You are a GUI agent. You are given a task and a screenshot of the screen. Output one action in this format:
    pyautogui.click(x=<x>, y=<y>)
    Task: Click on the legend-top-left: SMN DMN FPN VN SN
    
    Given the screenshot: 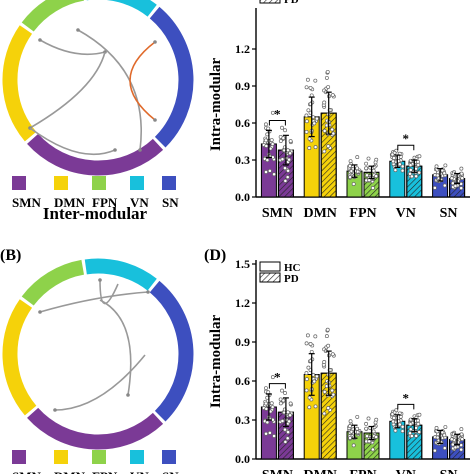 What is the action you would take?
    pyautogui.click(x=95, y=193)
    